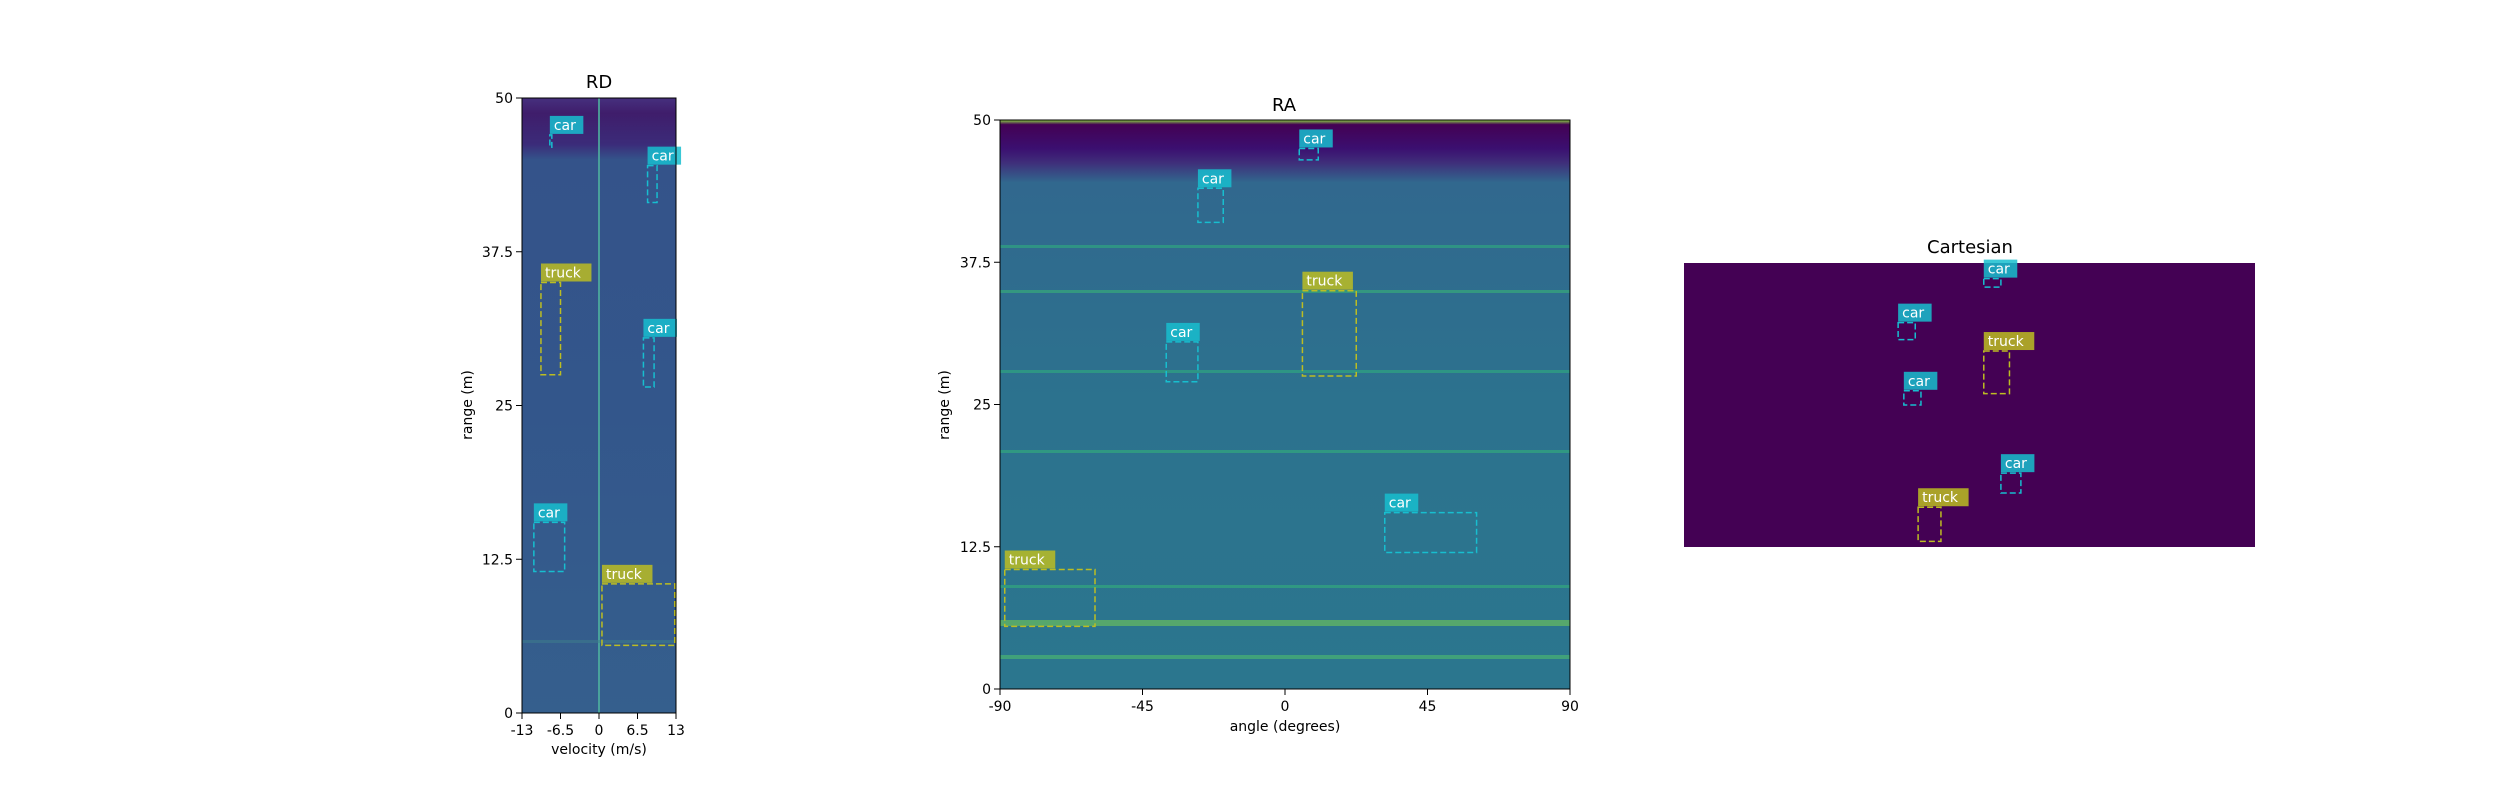 This screenshot has height=800, width=2500. What do you see at coordinates (599, 82) in the screenshot?
I see `rd-title: RD` at bounding box center [599, 82].